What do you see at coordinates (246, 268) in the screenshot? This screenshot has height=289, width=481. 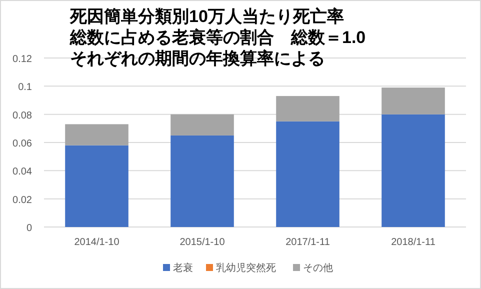 I see `legend-label: 乳幼児突然死` at bounding box center [246, 268].